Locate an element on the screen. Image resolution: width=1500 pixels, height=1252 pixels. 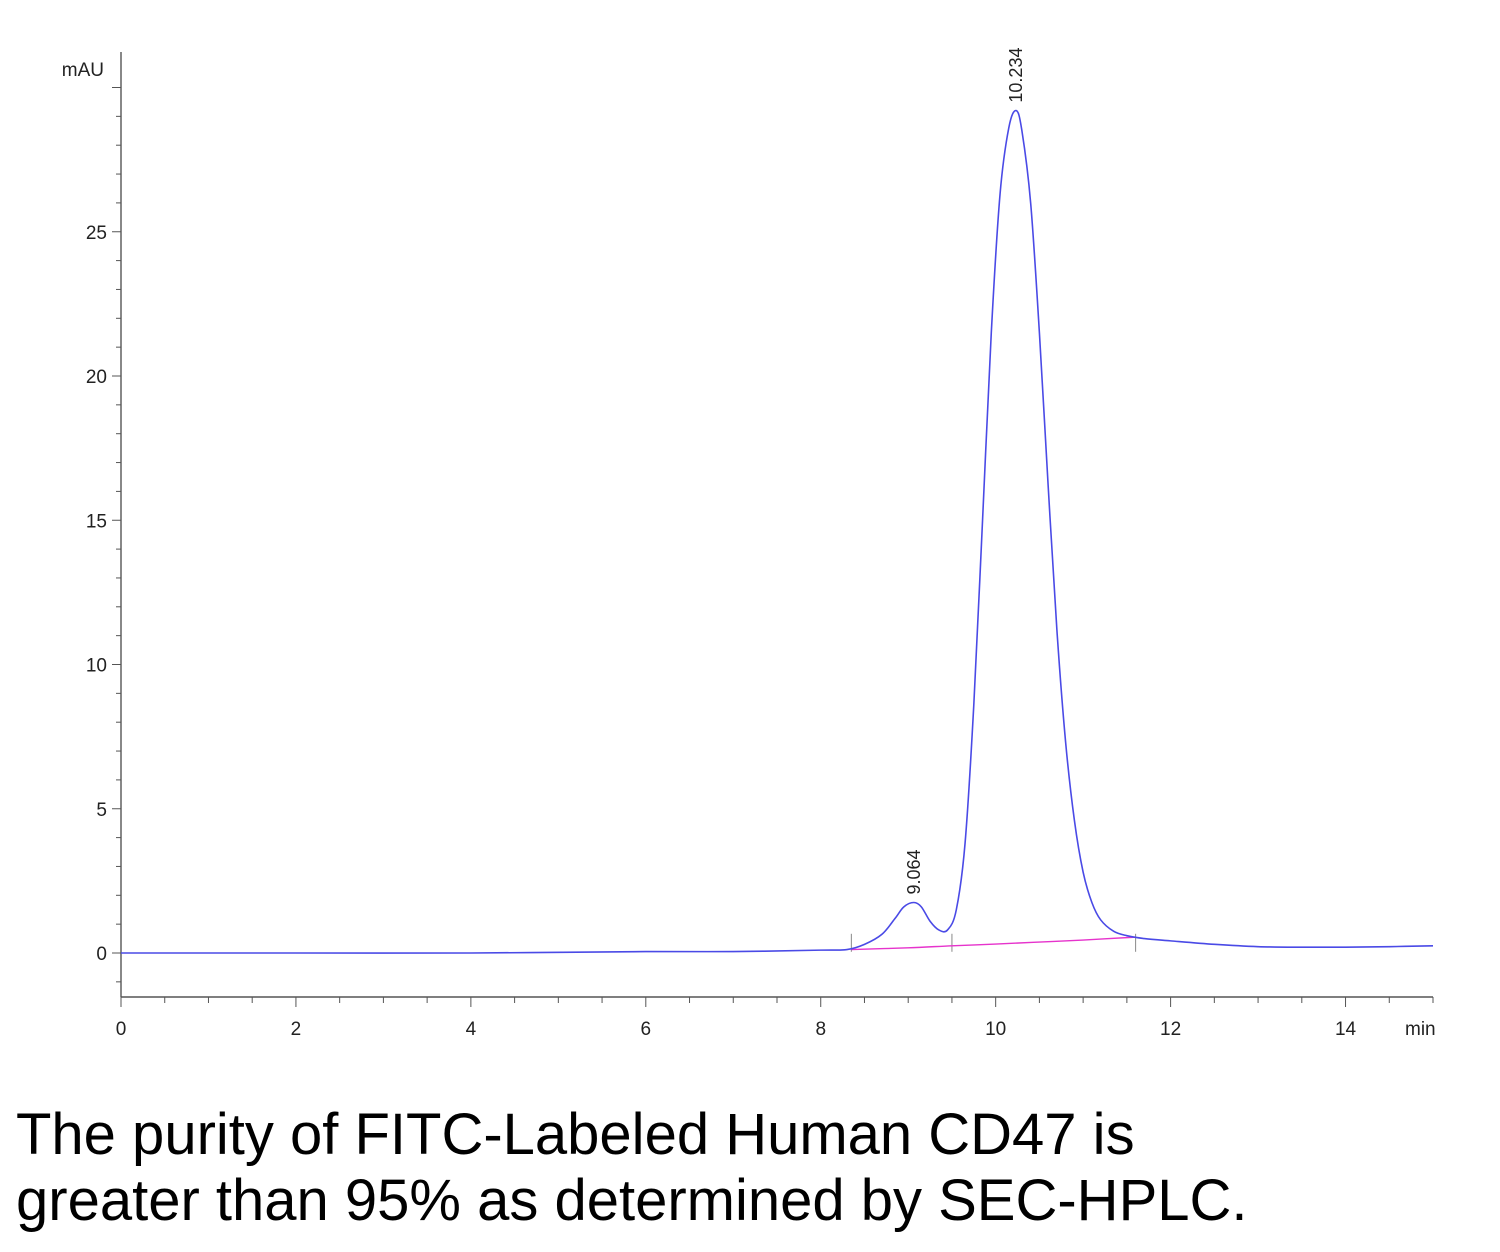
x-tick-label: 10 is located at coordinates (995, 1029).